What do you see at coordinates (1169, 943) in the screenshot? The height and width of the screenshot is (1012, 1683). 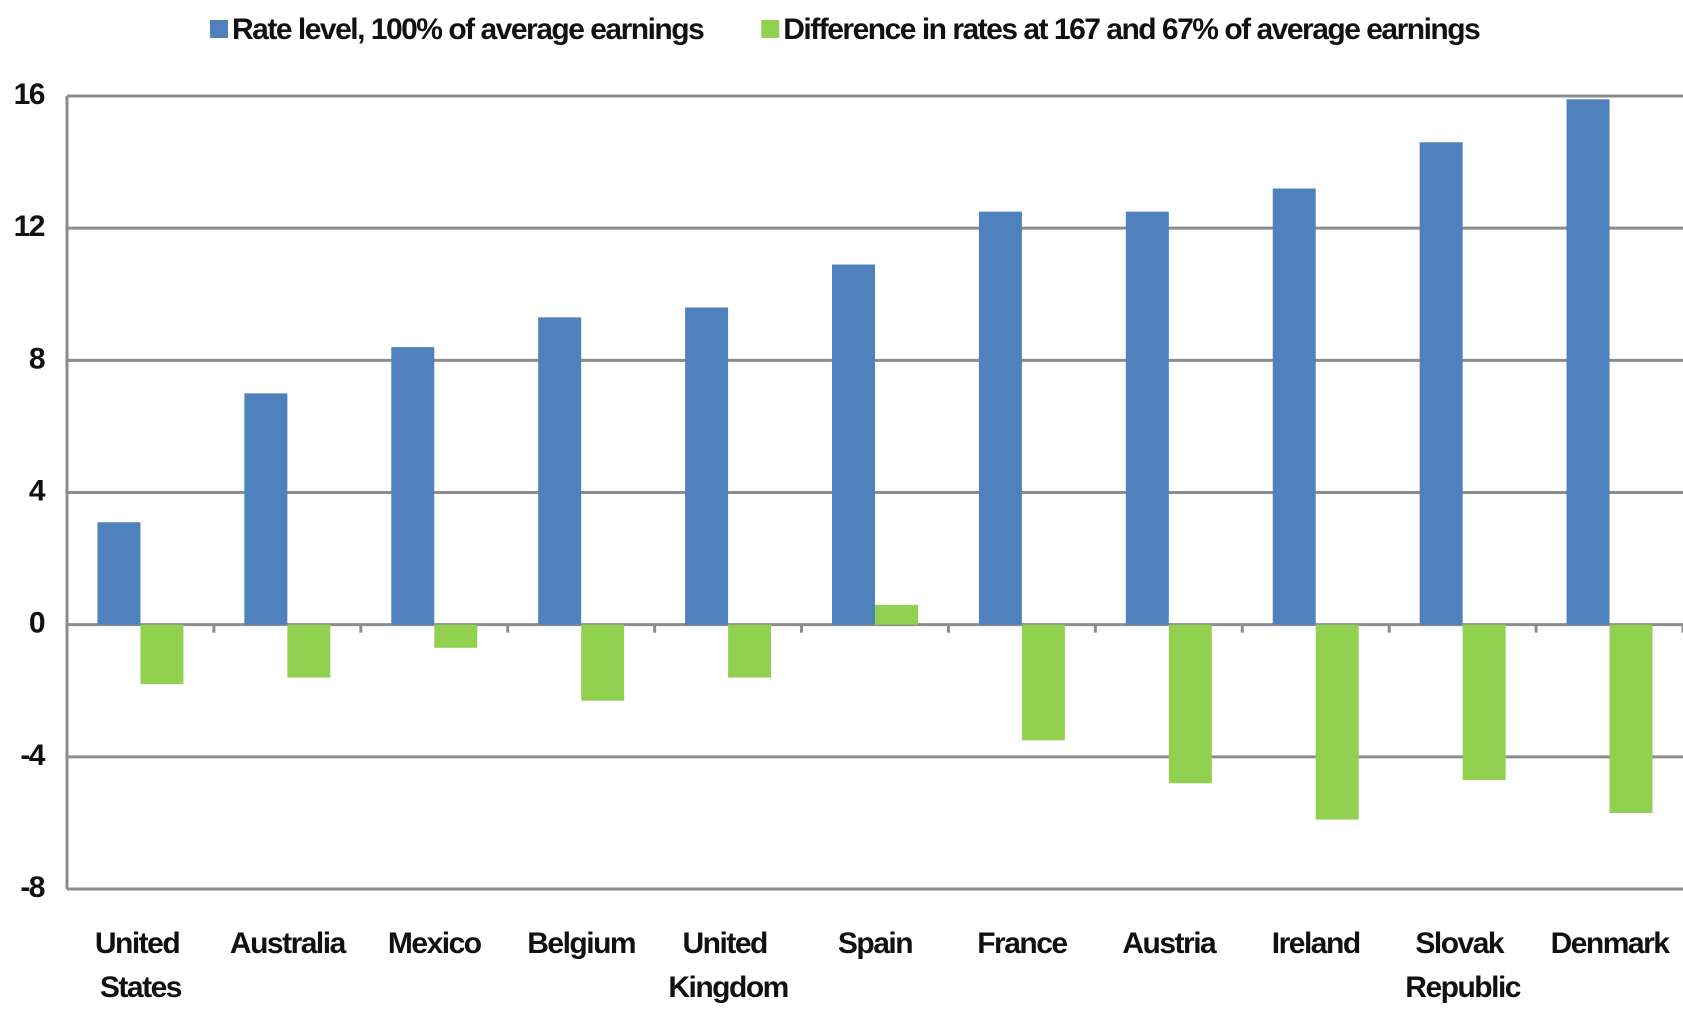 I see `x-tick-label: Austria` at bounding box center [1169, 943].